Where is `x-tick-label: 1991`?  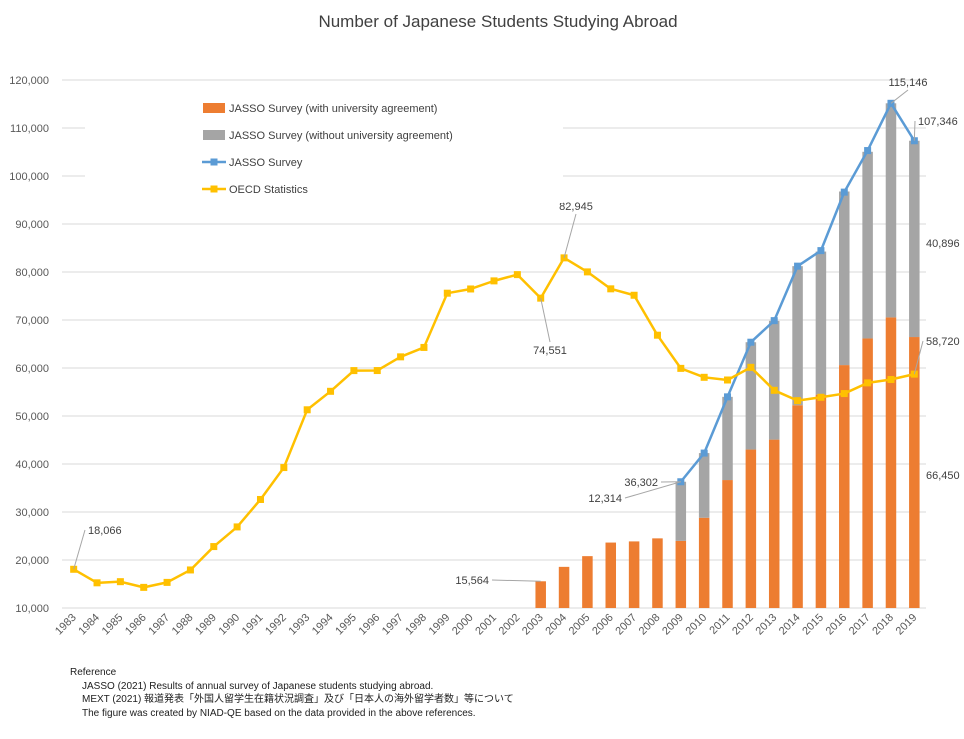
x-tick-label: 1991 is located at coordinates (253, 625).